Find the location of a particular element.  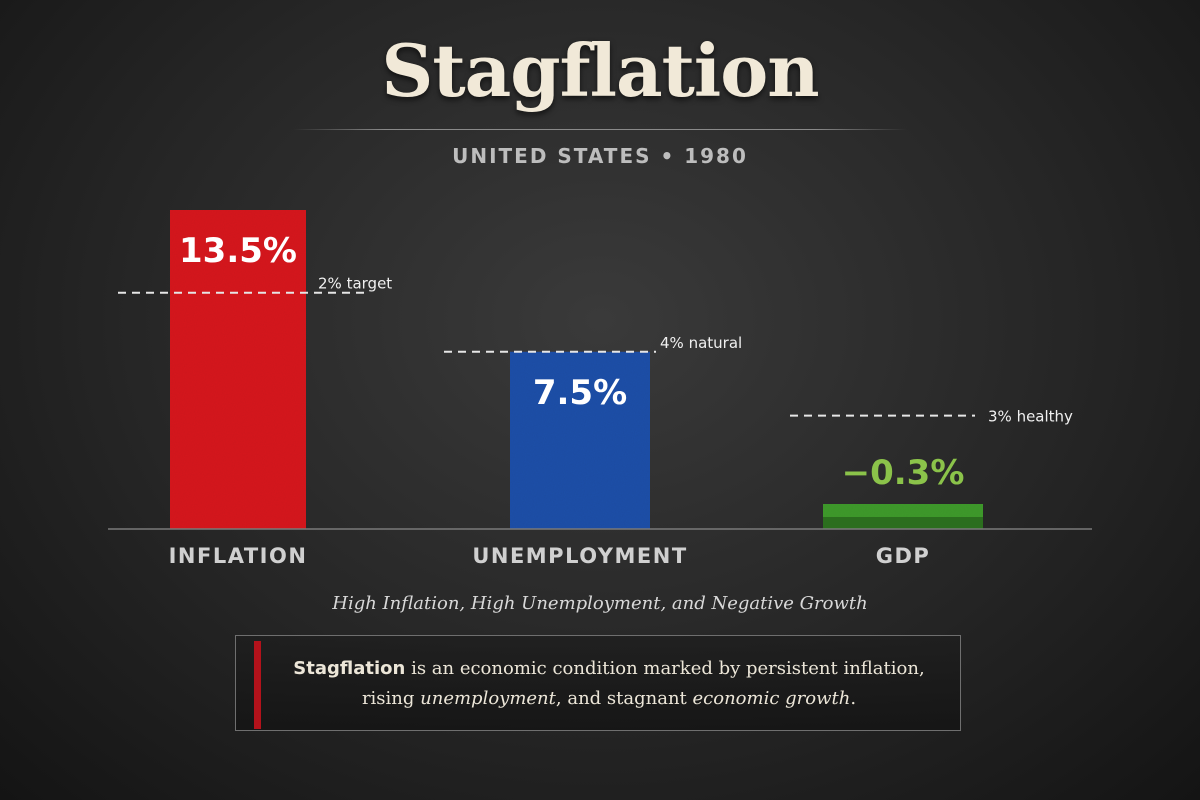

reference-label-2: 4% natural is located at coordinates (701, 343).